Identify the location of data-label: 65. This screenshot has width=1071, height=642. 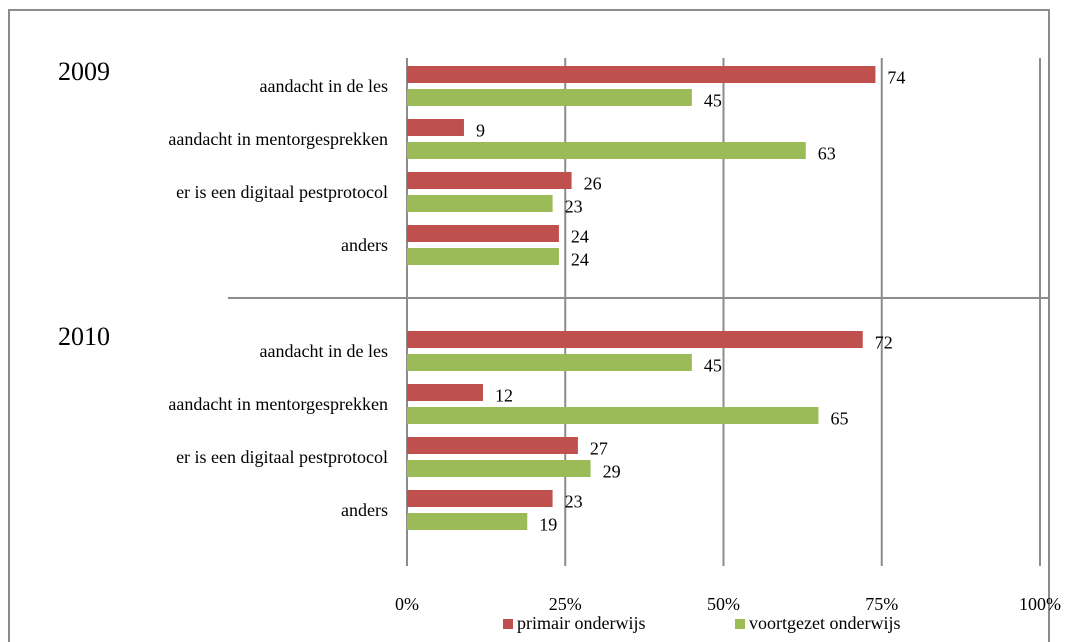
(839, 419).